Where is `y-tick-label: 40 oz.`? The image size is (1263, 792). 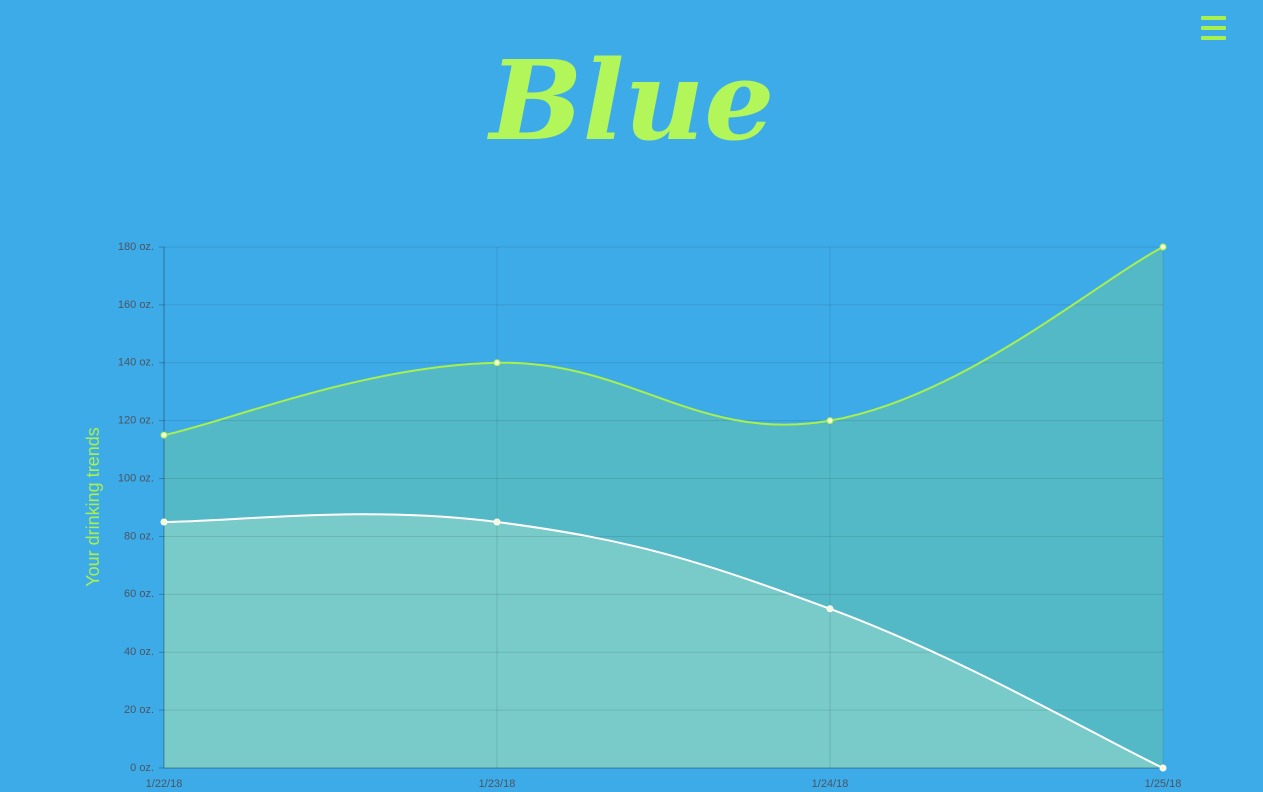 y-tick-label: 40 oz. is located at coordinates (139, 652).